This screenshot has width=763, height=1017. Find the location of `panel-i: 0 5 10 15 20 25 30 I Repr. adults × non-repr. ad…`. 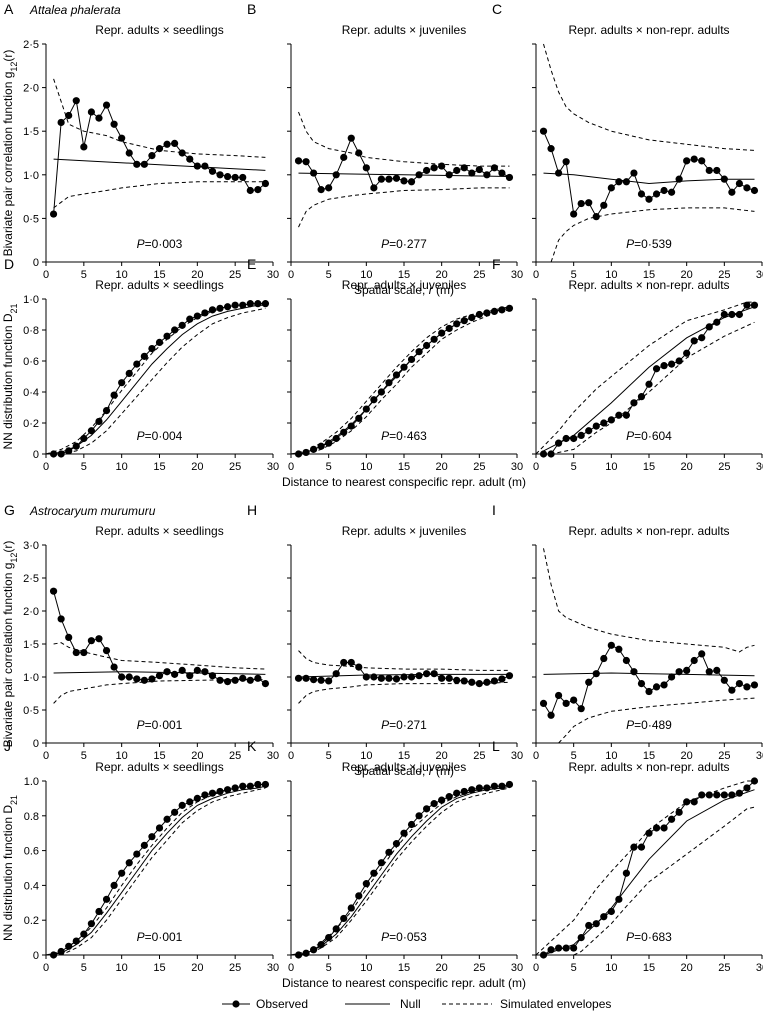

panel-i: 0 5 10 15 20 25 30 I Repr. adults × non-repr. ad… is located at coordinates (627, 632).